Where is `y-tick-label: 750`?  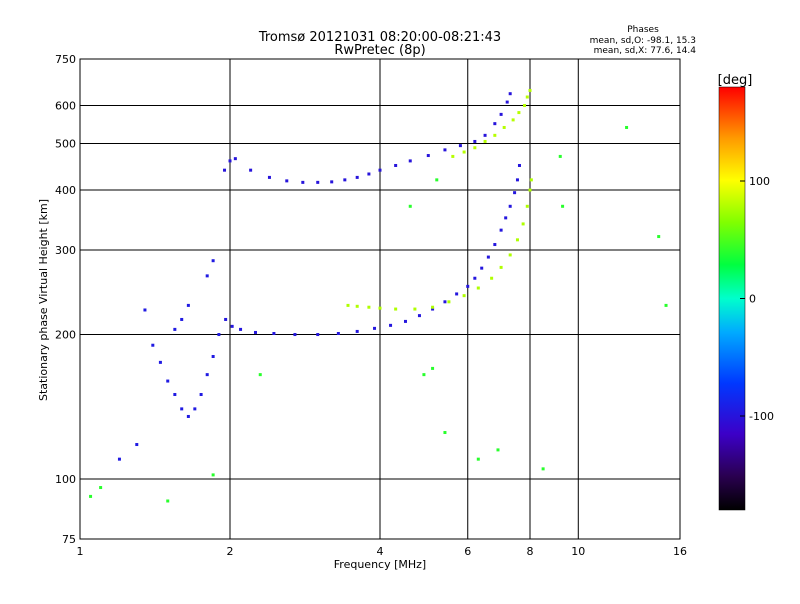 y-tick-label: 750 is located at coordinates (65, 59).